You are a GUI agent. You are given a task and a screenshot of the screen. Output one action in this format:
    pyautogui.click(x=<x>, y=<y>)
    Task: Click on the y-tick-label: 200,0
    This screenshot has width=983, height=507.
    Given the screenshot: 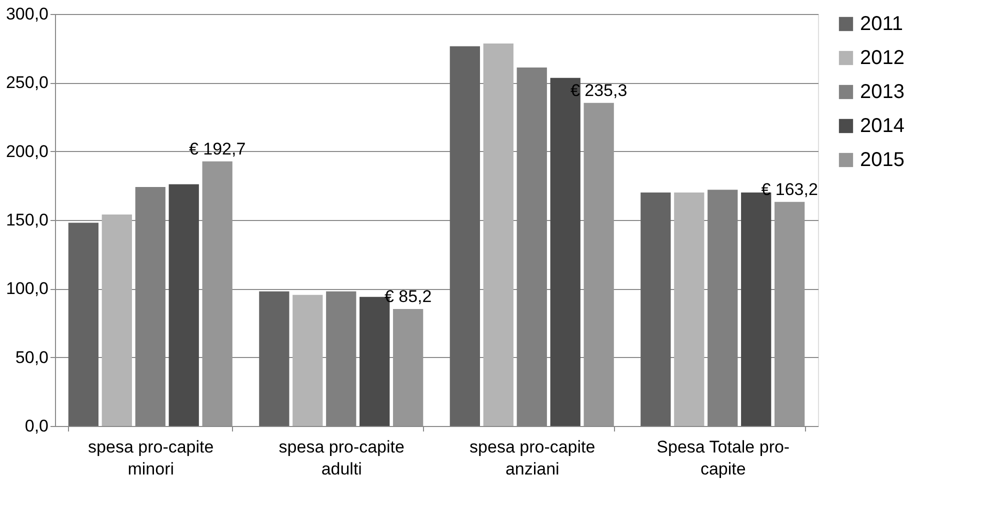 What is the action you would take?
    pyautogui.click(x=27, y=151)
    